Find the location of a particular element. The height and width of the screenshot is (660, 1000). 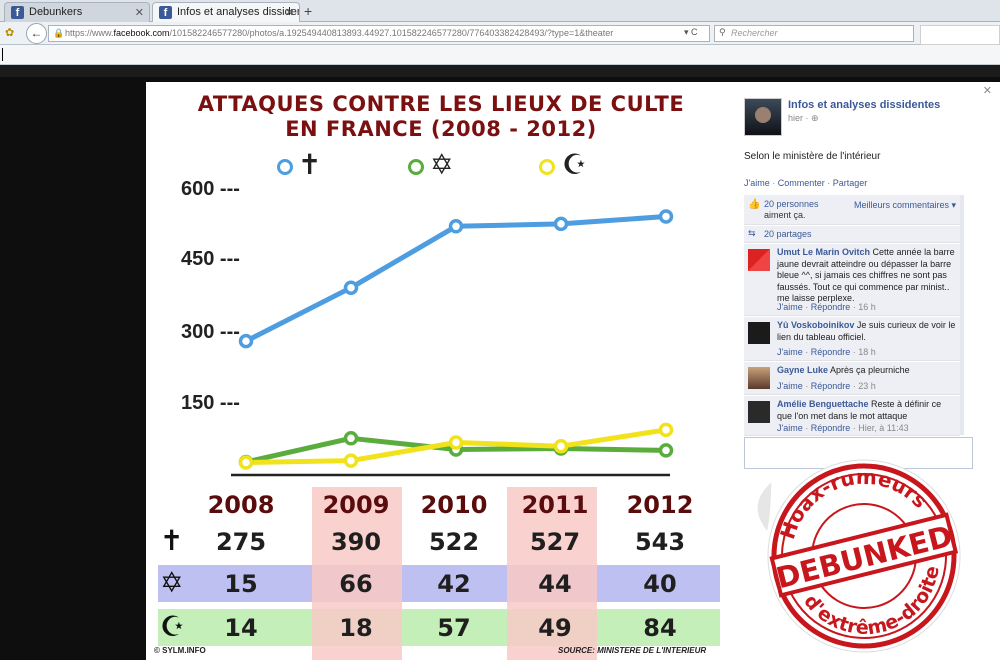

table-cell: 390 is located at coordinates (356, 542).